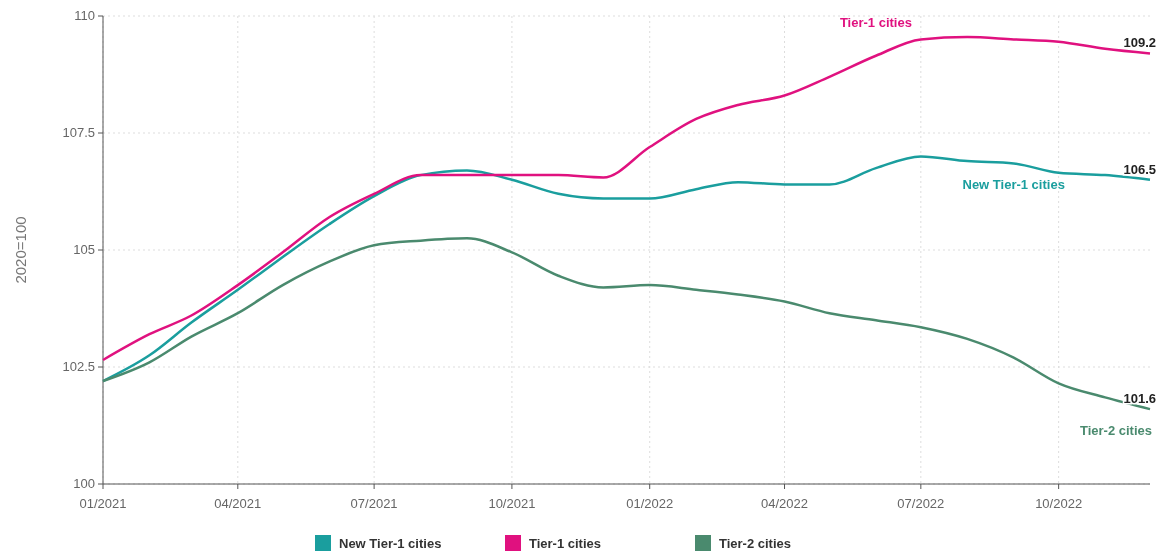 The width and height of the screenshot is (1160, 558). Describe the element at coordinates (921, 503) in the screenshot. I see `x-tick-label: 07/2022` at that location.